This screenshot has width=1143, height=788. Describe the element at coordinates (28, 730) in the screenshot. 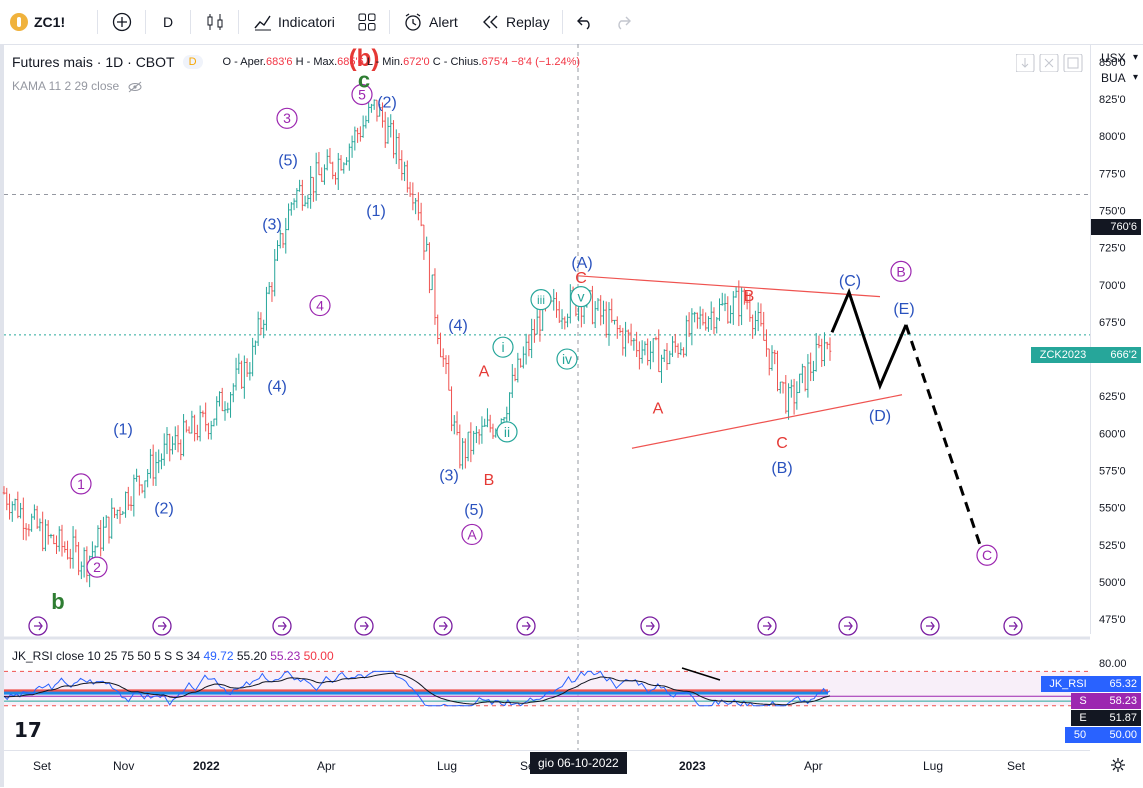

I see `tradingview-logo: 17` at that location.